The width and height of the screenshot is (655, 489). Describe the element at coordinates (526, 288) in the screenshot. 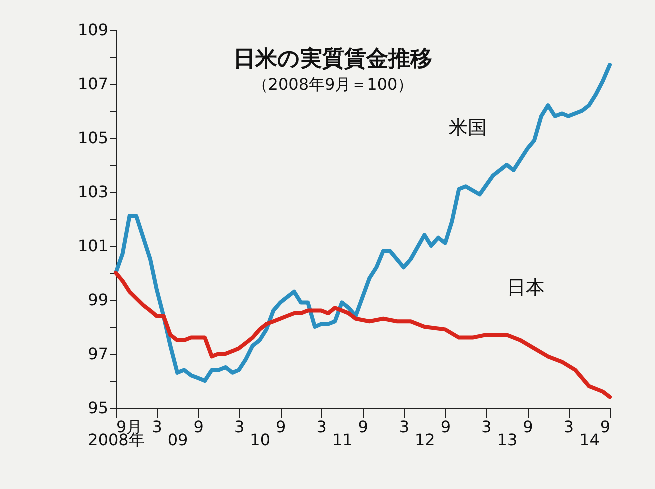

I see `series-label: 日本` at that location.